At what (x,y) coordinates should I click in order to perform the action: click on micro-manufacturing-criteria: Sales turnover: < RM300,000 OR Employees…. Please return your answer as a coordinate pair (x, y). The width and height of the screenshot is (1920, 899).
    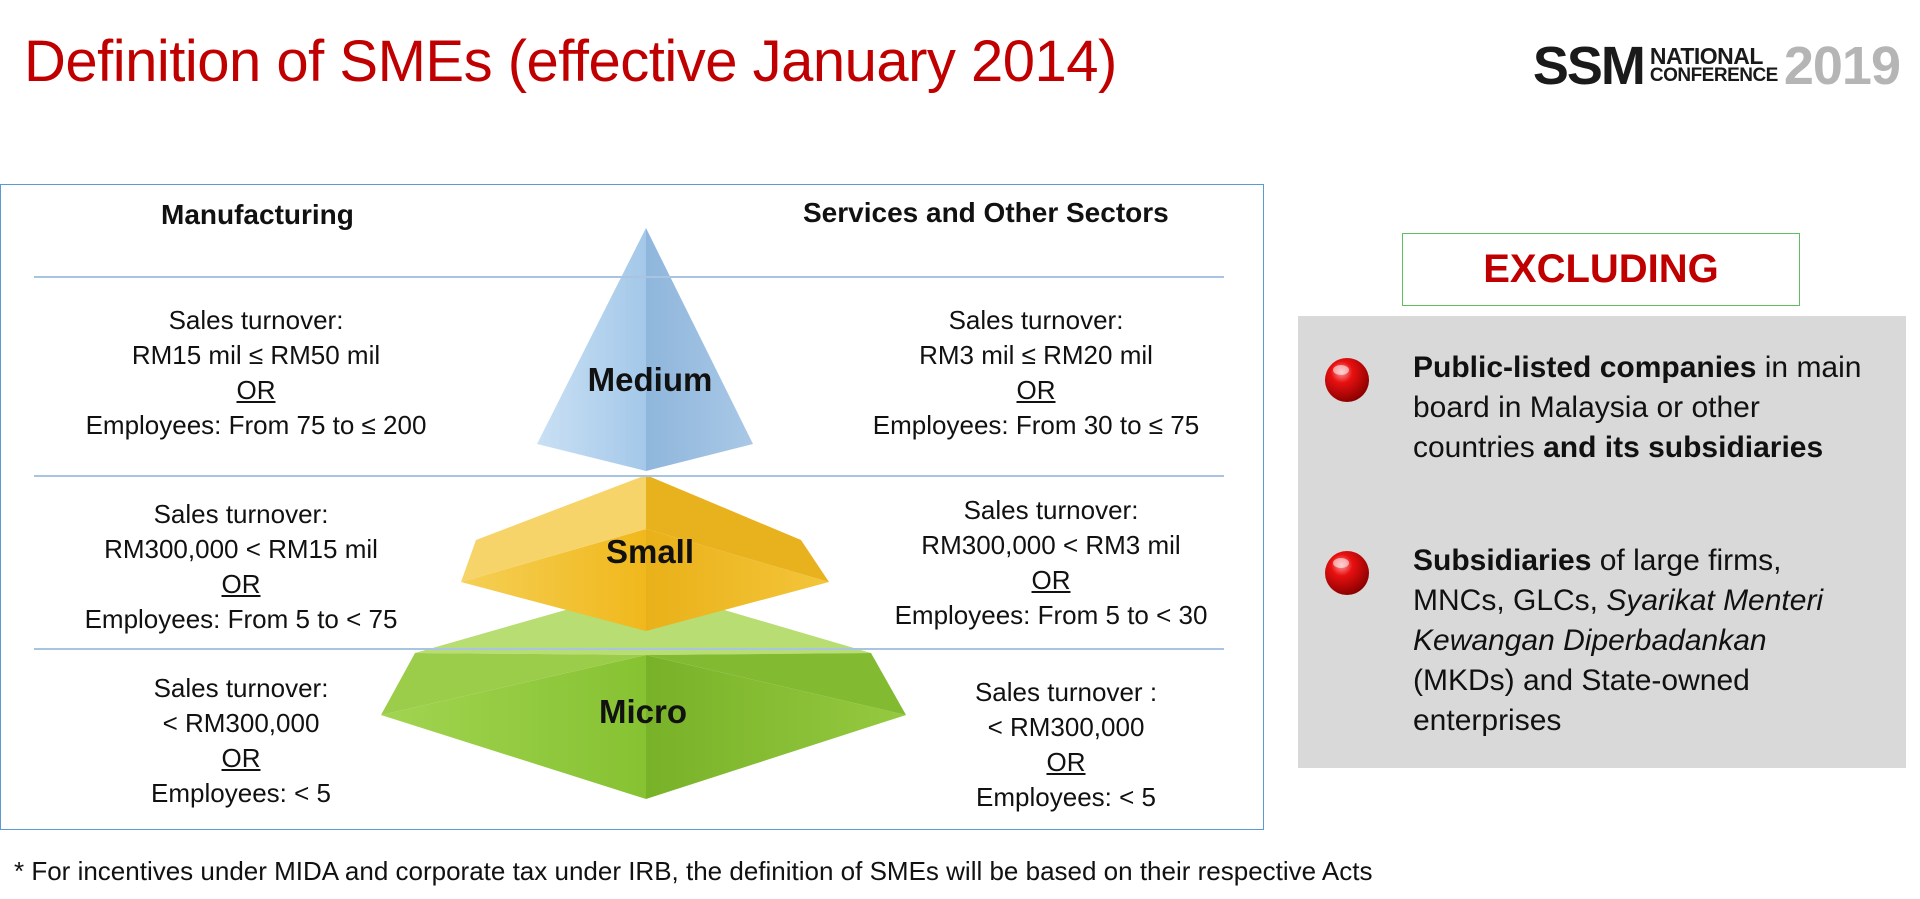
    Looking at the image, I should click on (241, 741).